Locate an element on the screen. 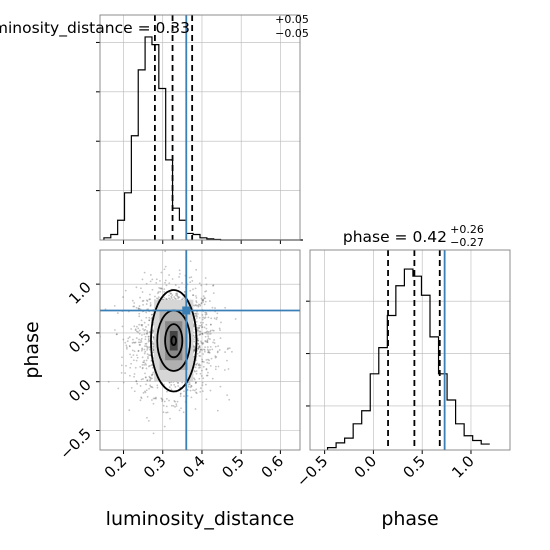 This screenshot has height=550, width=550. density-2d-frame is located at coordinates (200, 350).